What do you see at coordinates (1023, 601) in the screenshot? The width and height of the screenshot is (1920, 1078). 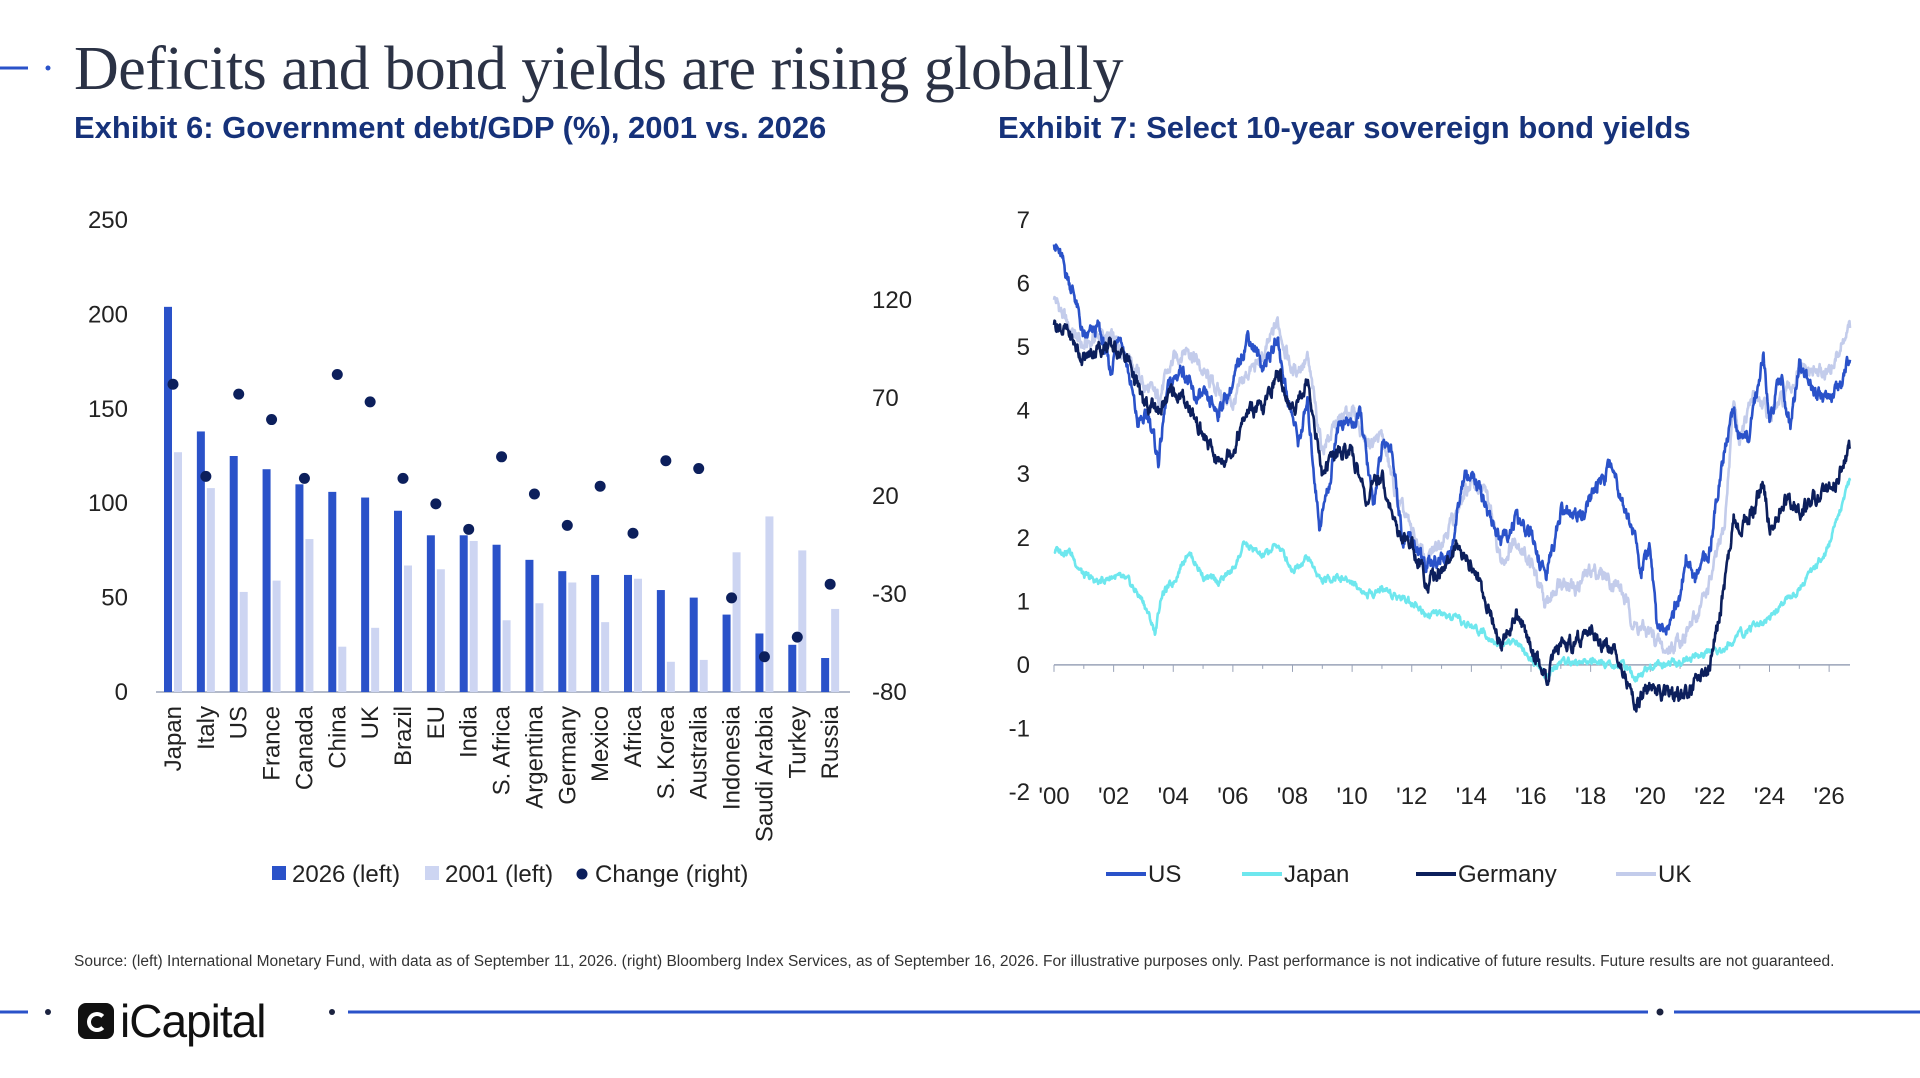 I see `y-axis-tick-label: 1` at bounding box center [1023, 601].